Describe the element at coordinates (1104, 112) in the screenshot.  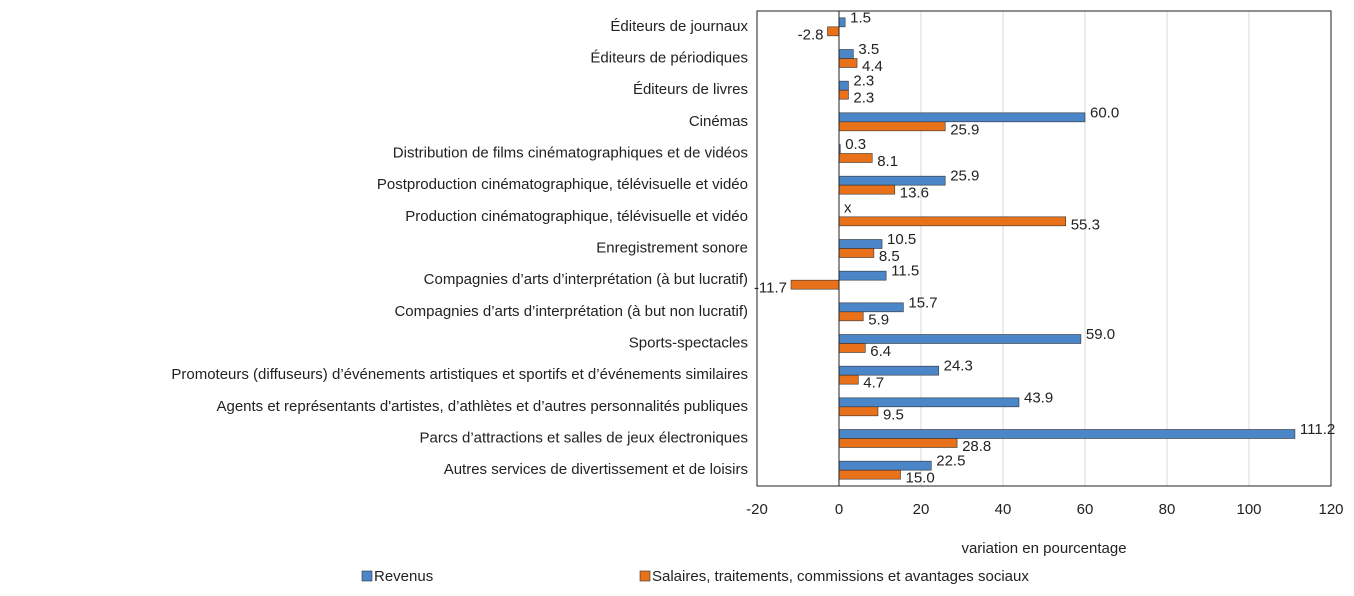
I see `data-label: 60.0` at that location.